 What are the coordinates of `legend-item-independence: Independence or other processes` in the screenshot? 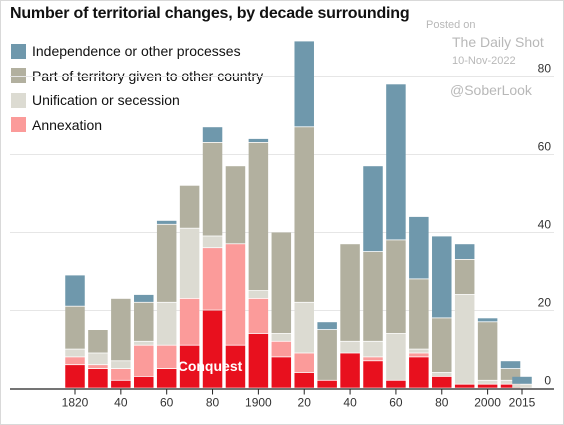 It's located at (137, 51).